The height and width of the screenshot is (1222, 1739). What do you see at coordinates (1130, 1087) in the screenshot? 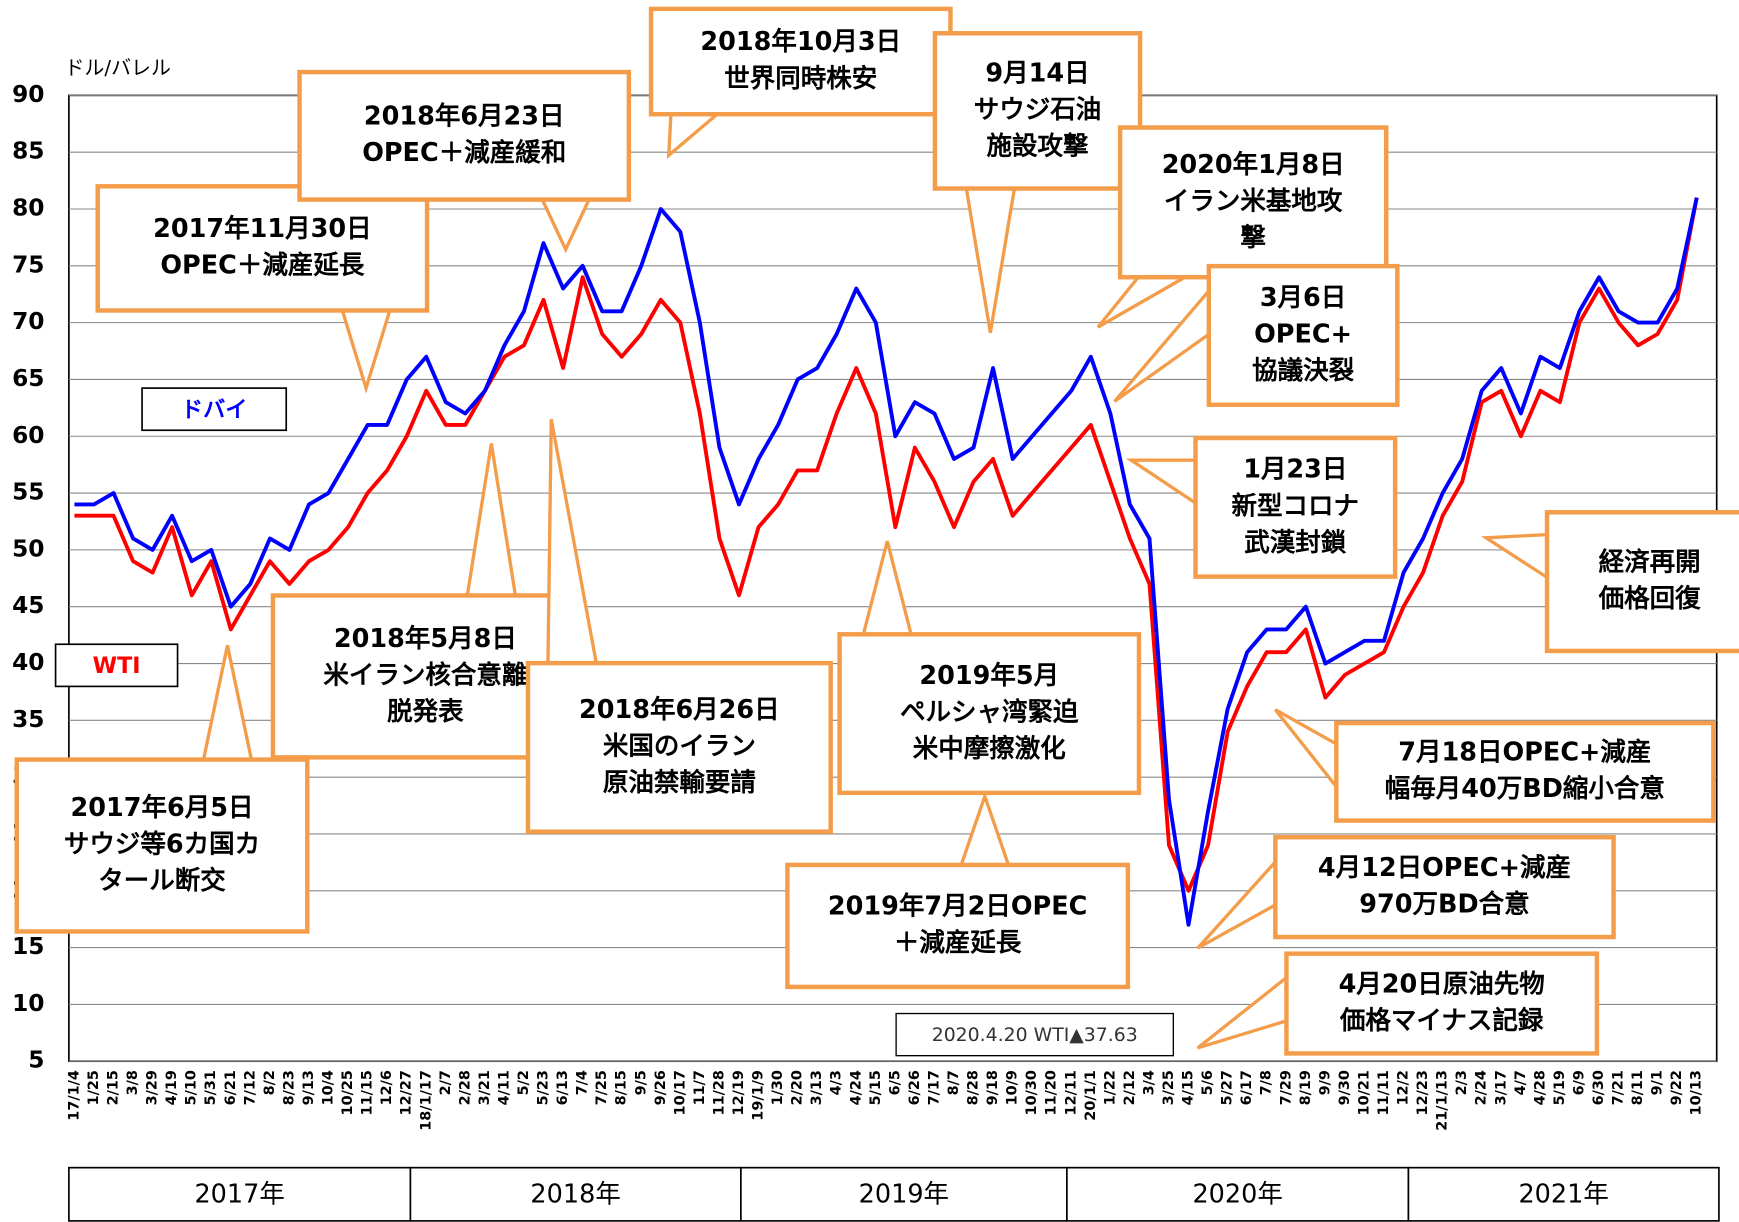
I see `x-tick-label: 2/12` at bounding box center [1130, 1087].